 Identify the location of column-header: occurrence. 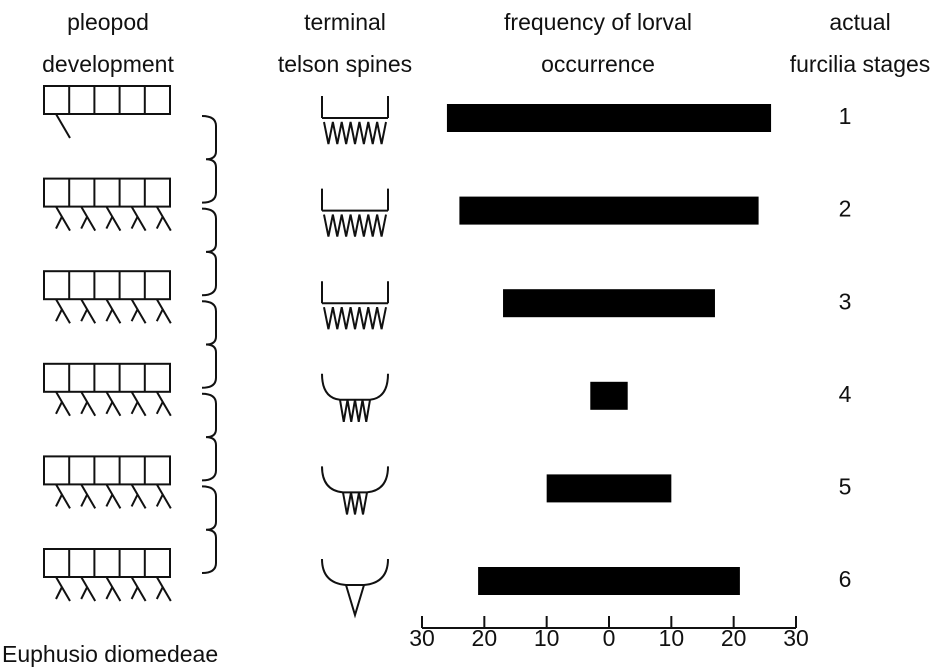
(598, 64).